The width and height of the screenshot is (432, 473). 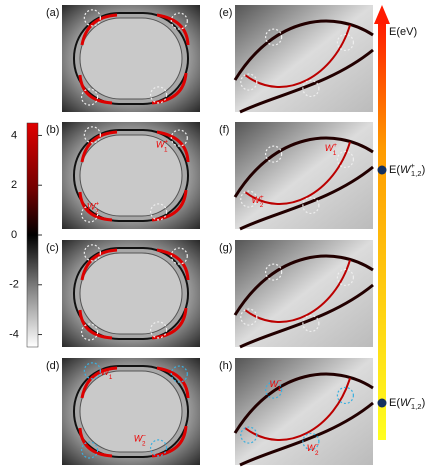 I want to click on panel: (g), so click(x=296, y=294).